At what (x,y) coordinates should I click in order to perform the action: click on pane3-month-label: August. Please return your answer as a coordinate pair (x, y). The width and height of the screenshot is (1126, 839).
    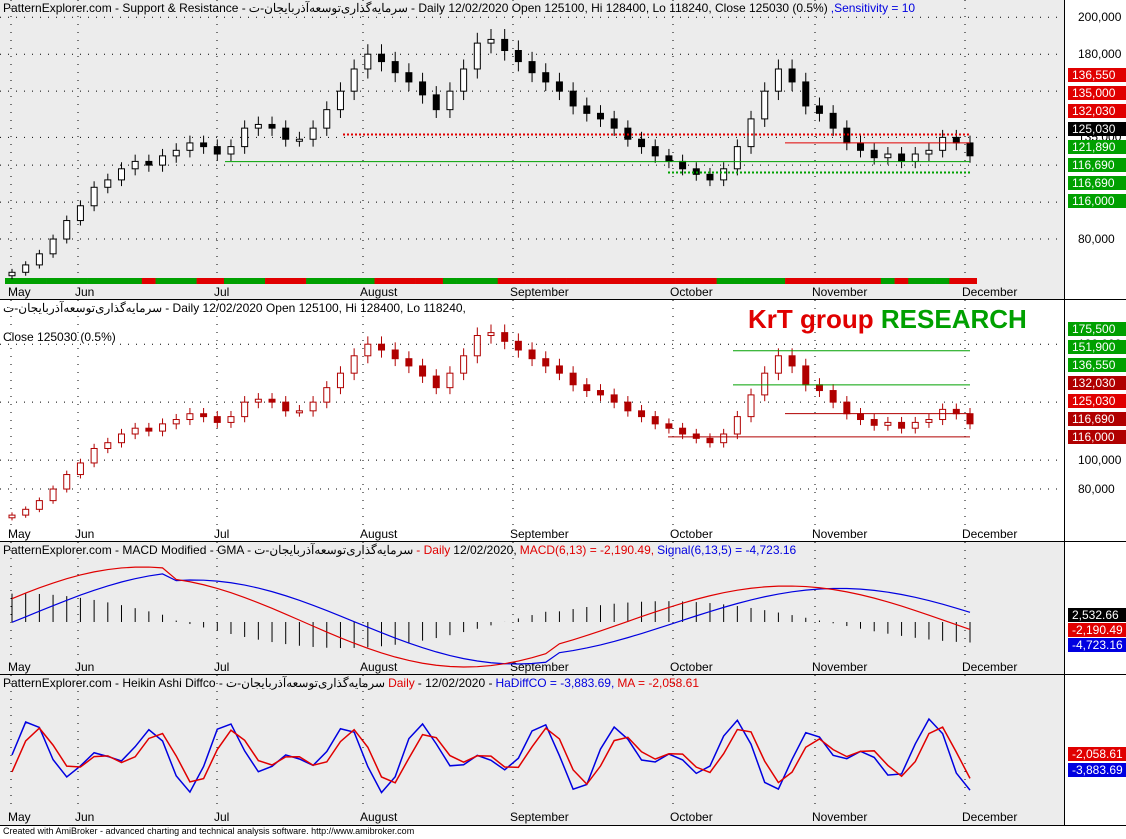
    Looking at the image, I should click on (379, 667).